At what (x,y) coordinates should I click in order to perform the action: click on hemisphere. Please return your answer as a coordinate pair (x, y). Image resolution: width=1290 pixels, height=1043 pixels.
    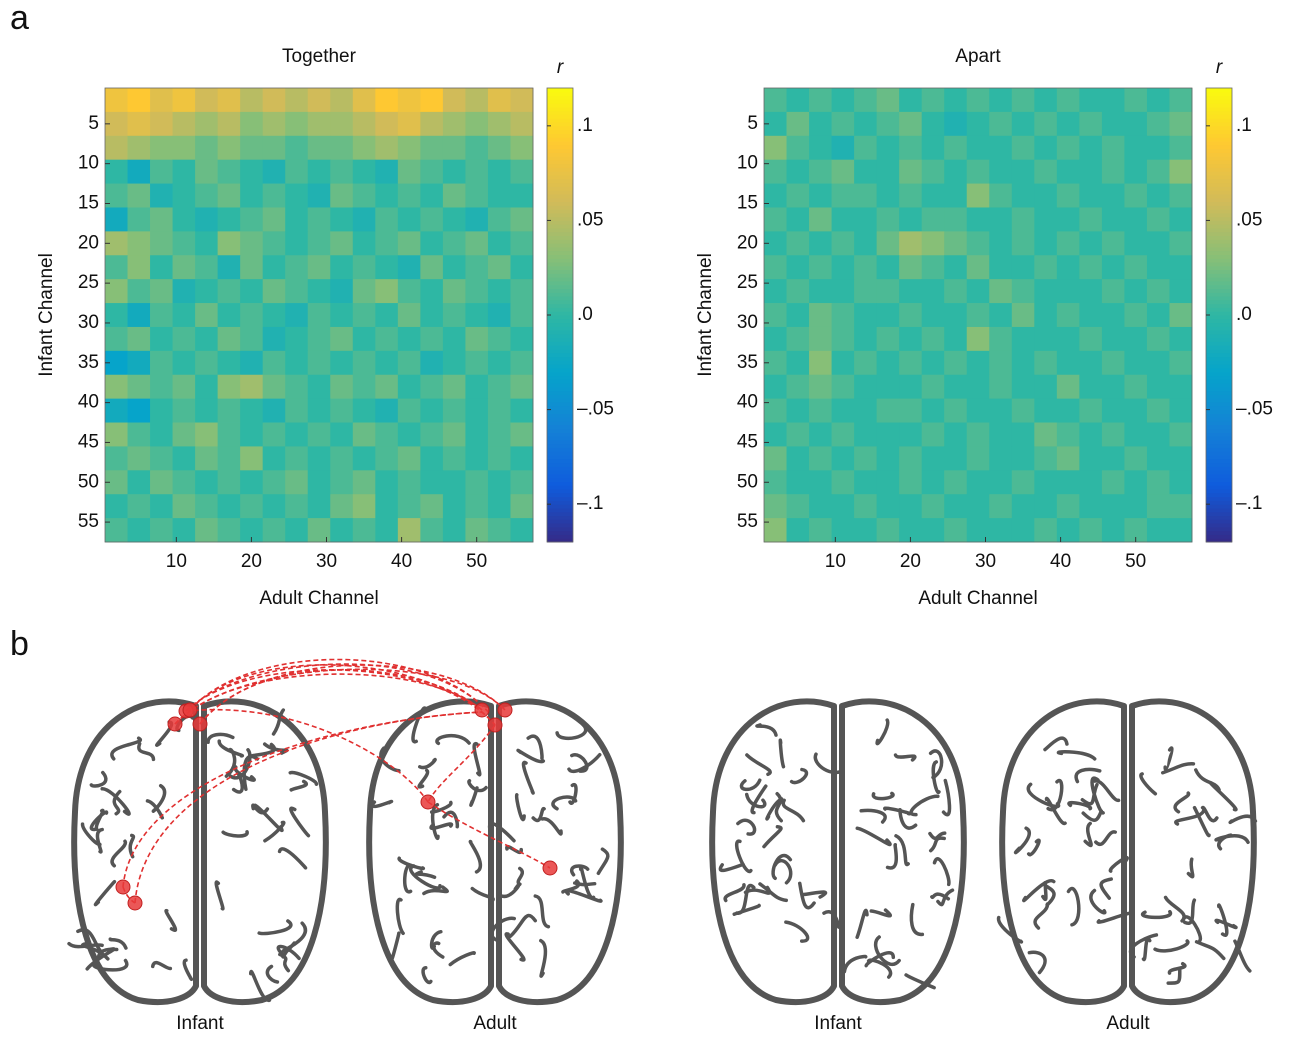
    Looking at the image, I should click on (135, 852).